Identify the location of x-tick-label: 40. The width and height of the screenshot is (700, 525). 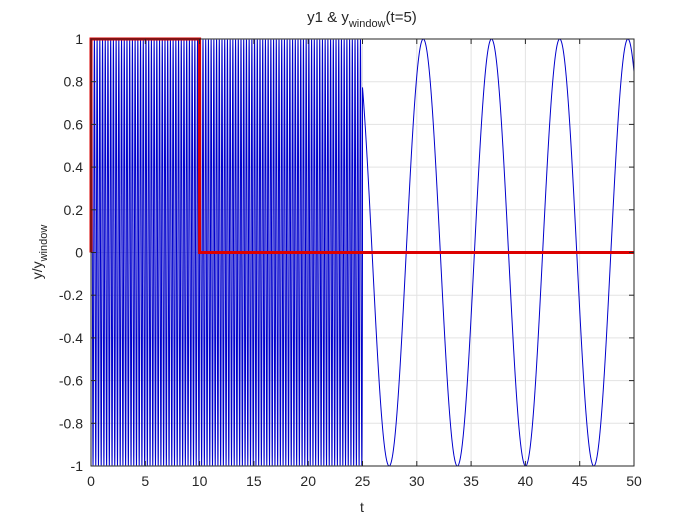
(526, 481).